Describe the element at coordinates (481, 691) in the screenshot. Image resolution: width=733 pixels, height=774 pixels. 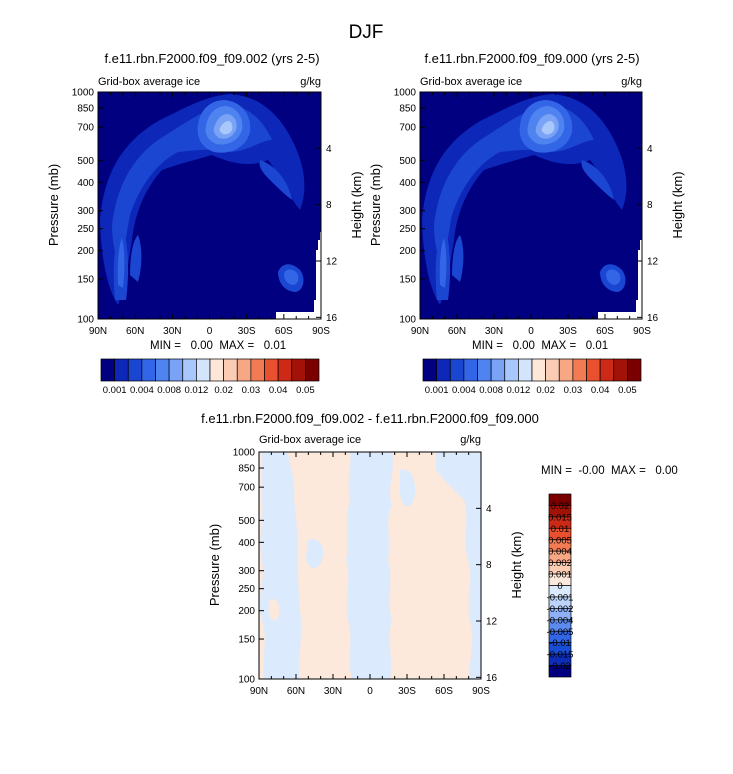
I see `panel-3-x-tick-label: 90S` at that location.